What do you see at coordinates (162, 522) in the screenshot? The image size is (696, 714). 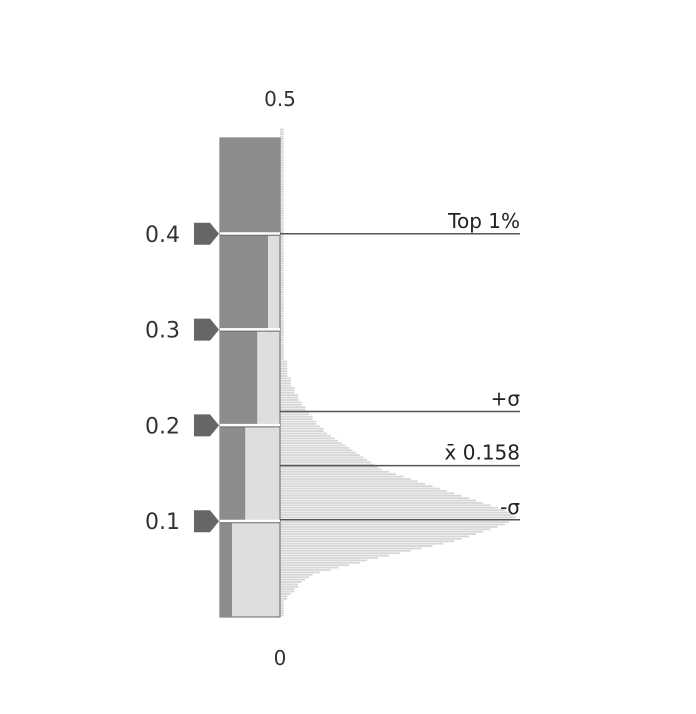 I see `tick-label-0: 0.1` at bounding box center [162, 522].